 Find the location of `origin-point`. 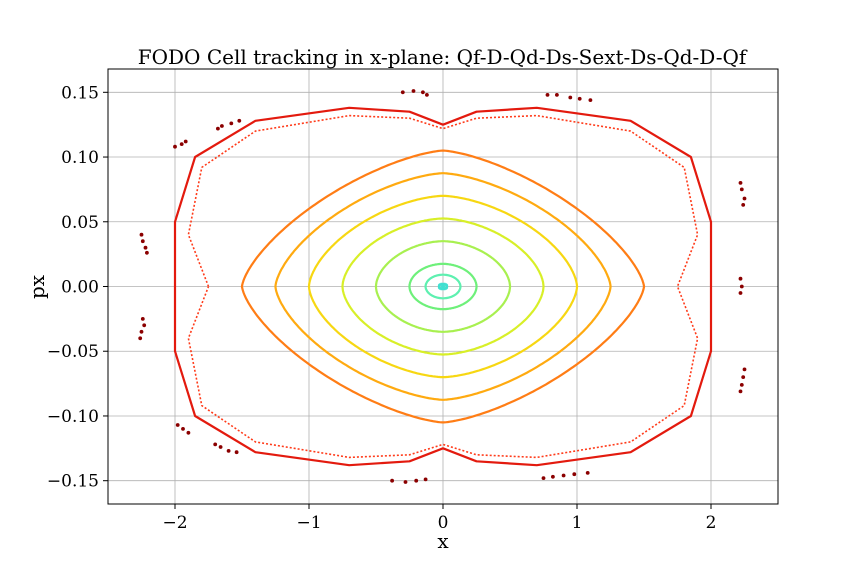

origin-point is located at coordinates (443, 286).